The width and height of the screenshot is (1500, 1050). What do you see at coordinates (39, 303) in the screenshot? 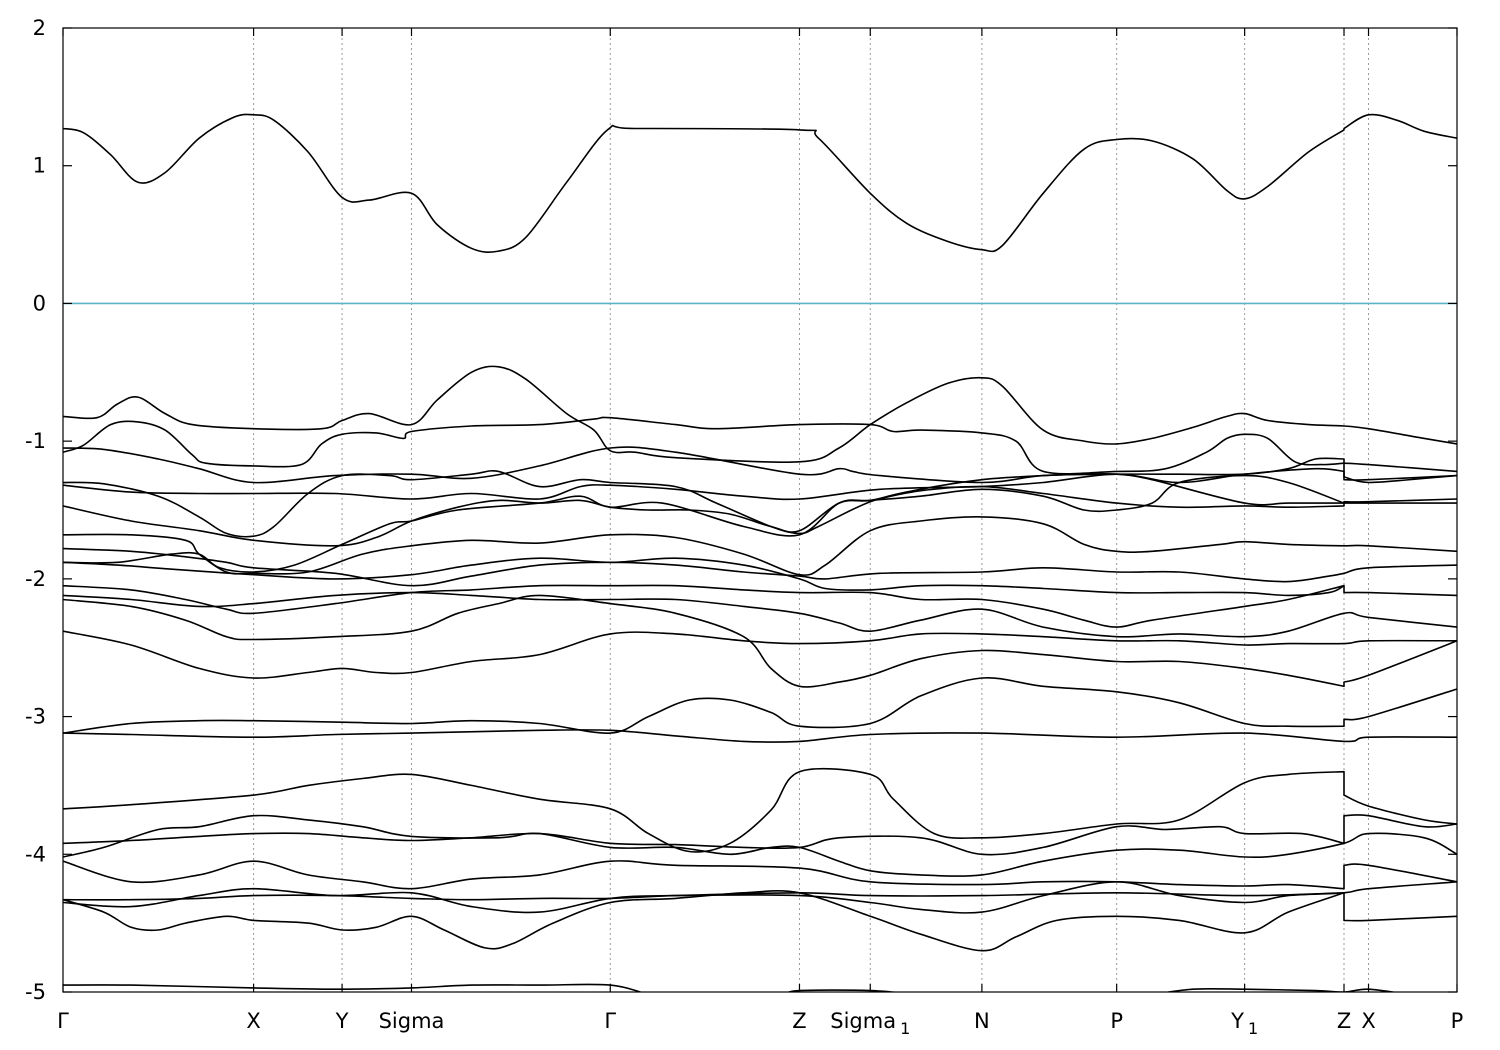
I see `y-tick-label: 0` at bounding box center [39, 303].